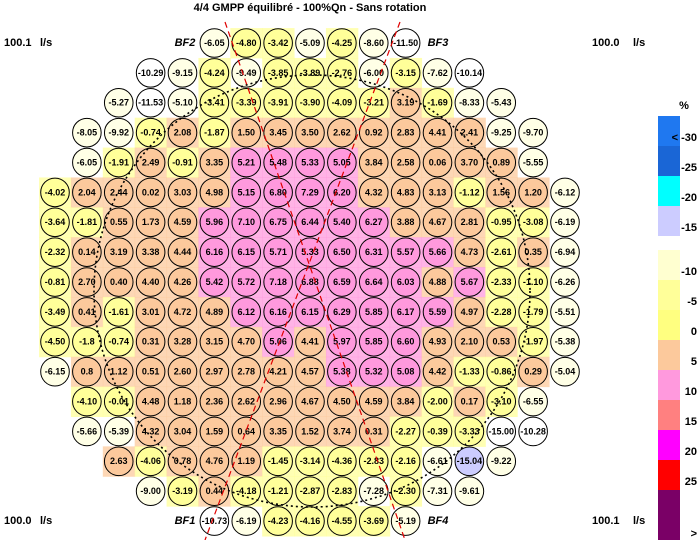  Describe the element at coordinates (501, 222) in the screenshot. I see `assembly-value: -0.95` at that location.